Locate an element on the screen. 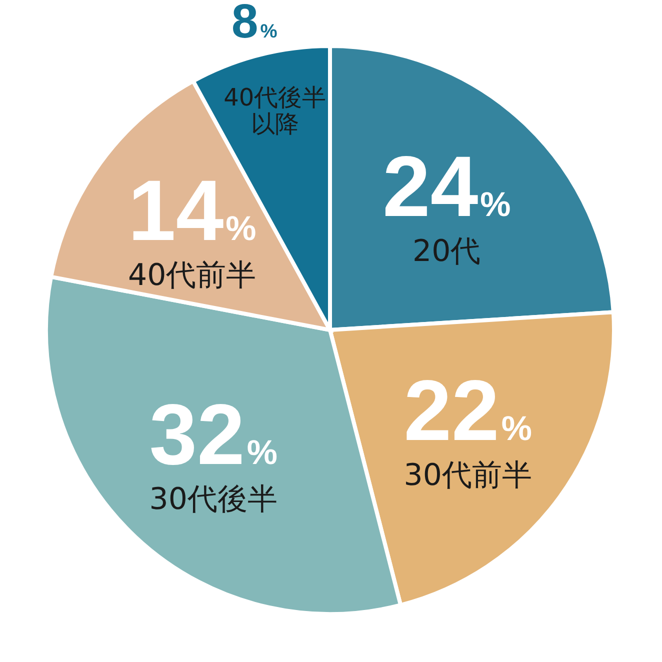 Image resolution: width=662 pixels, height=662 pixels. slice-label: 30代前半 is located at coordinates (468, 476).